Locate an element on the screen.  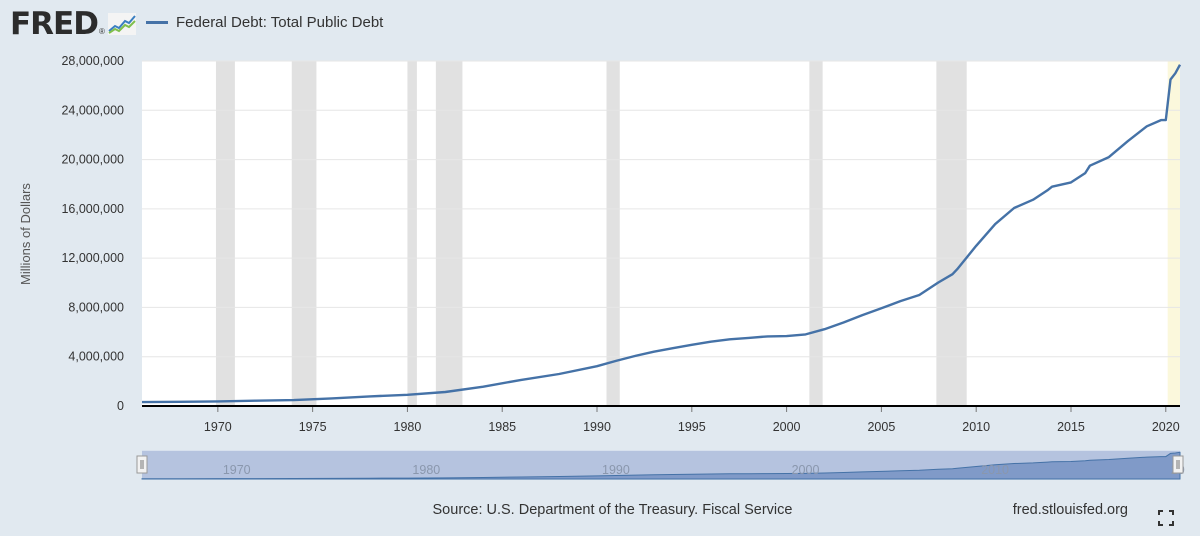
navigator-tick-label: 1990 is located at coordinates (616, 470).